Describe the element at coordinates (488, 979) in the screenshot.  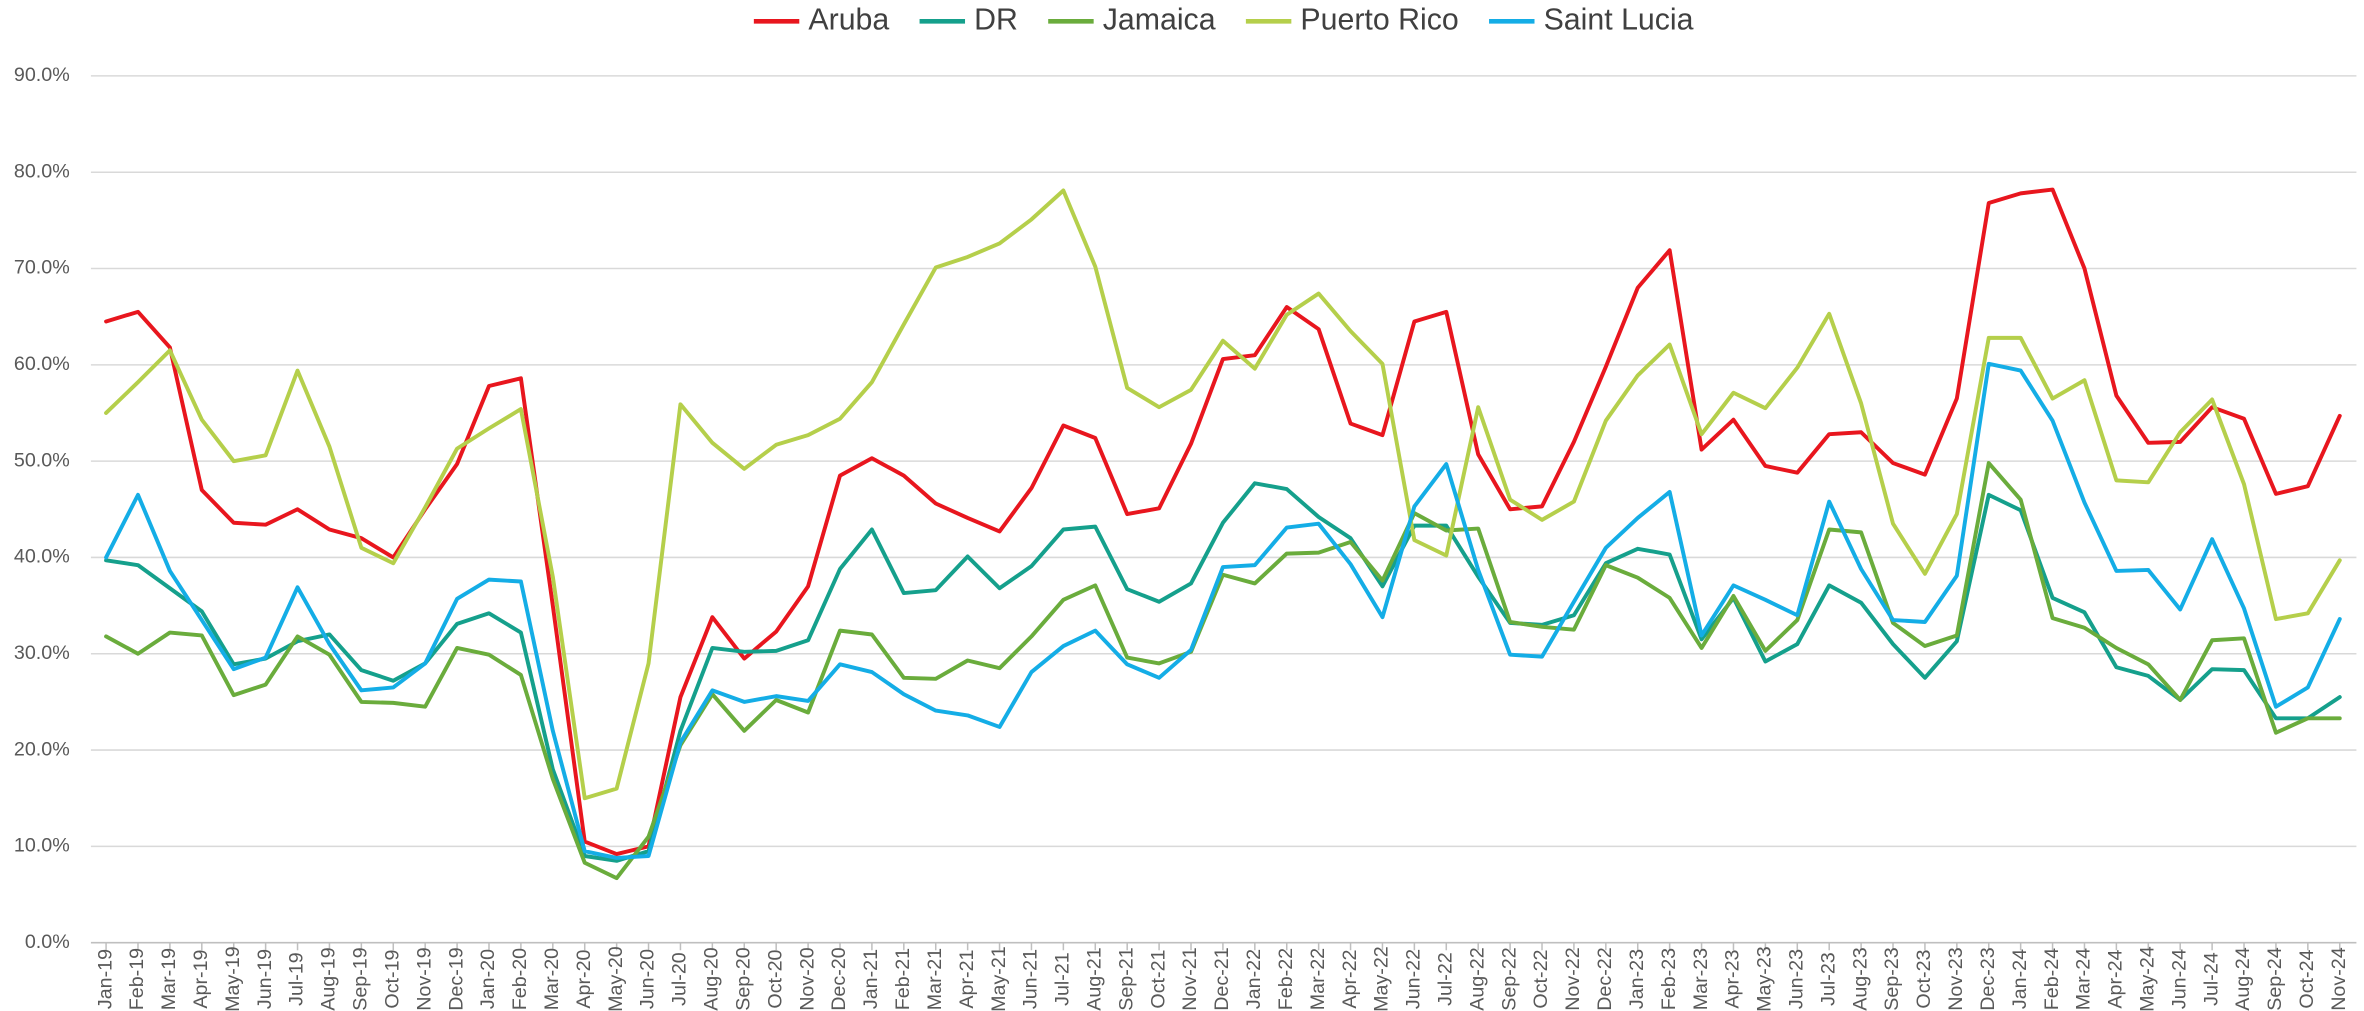
I see `x-tick-label: Jan-20` at that location.